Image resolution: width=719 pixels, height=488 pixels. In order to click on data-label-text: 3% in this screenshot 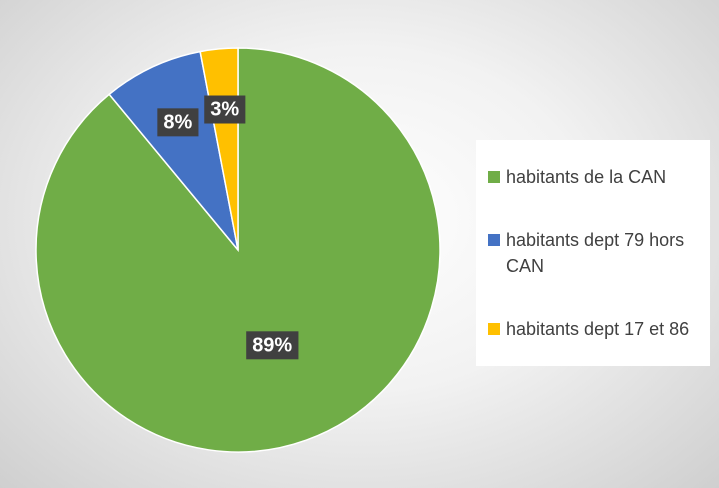, I will do `click(224, 110)`.